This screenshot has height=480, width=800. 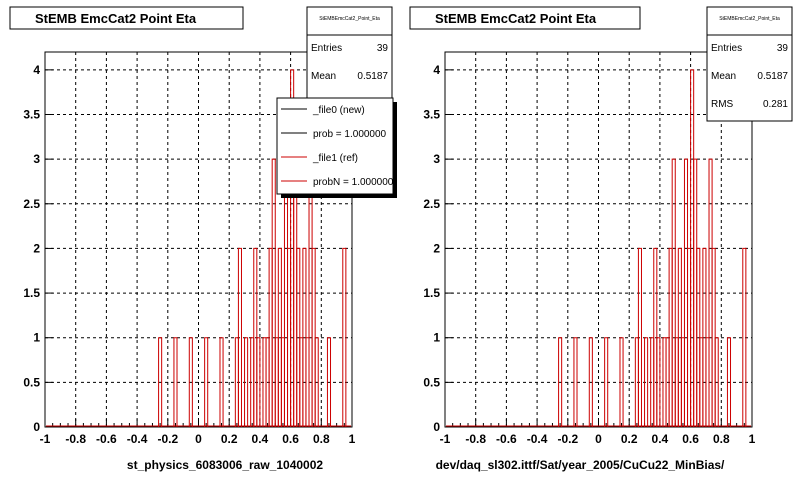 What do you see at coordinates (353, 182) in the screenshot?
I see `legend-label: probN = 1.000000` at bounding box center [353, 182].